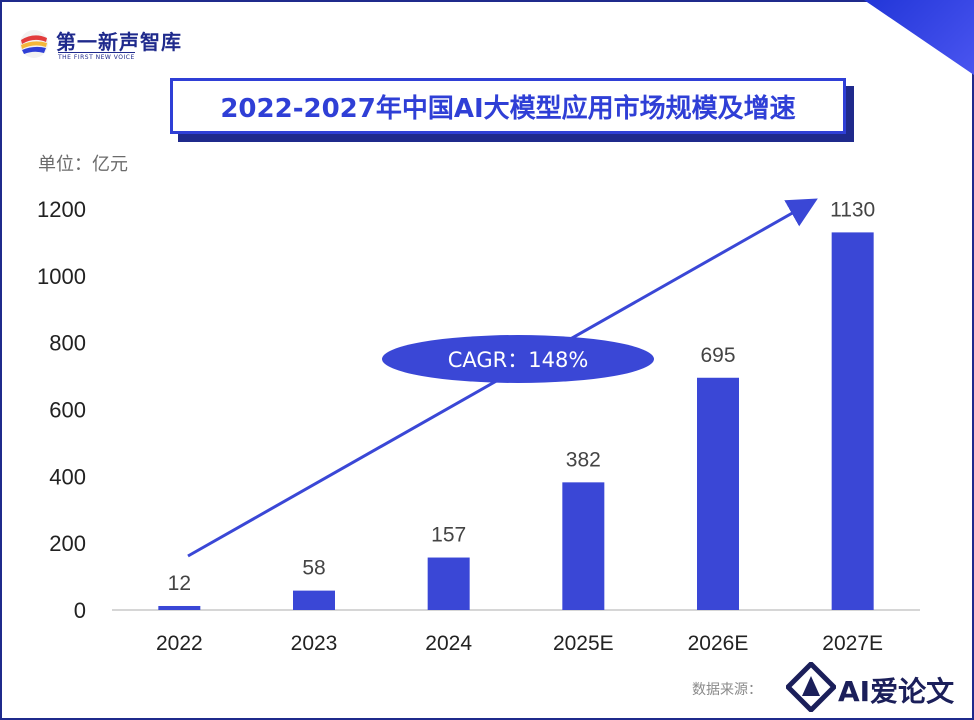  Describe the element at coordinates (179, 643) in the screenshot. I see `x-tick-label: 2022` at that location.